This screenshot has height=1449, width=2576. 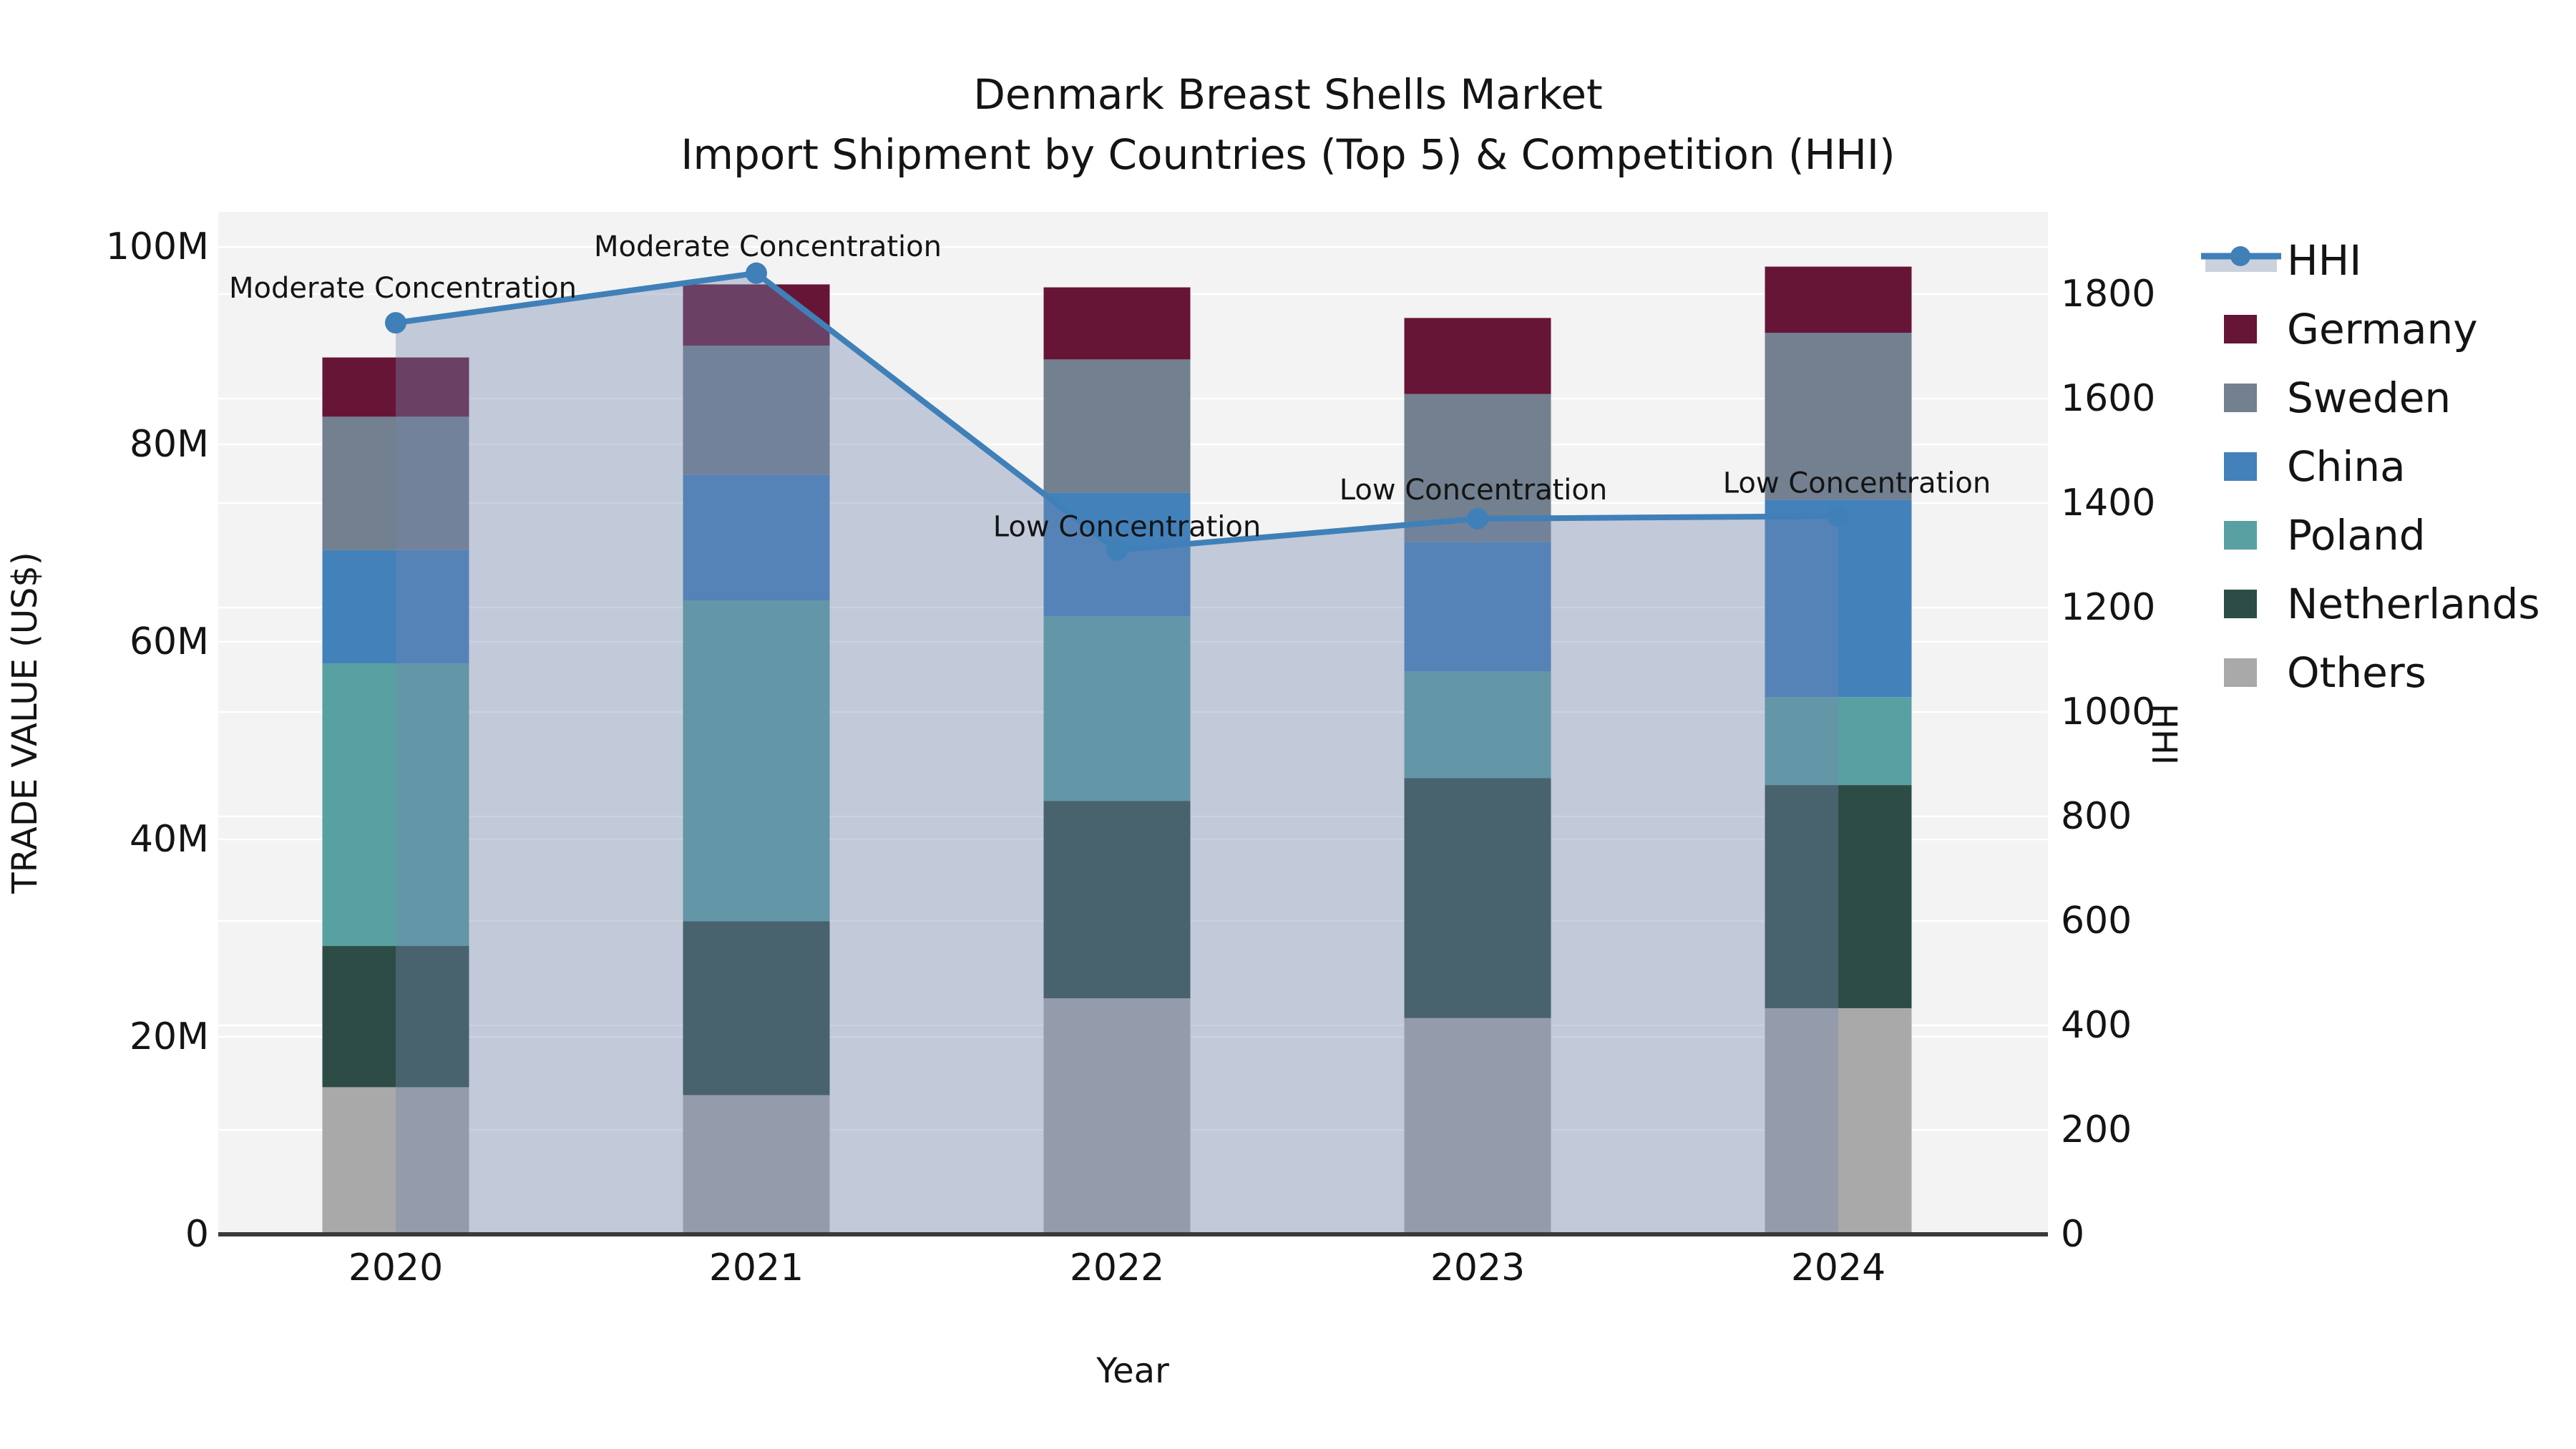 What do you see at coordinates (756, 761) in the screenshot?
I see `bar-segment-poland-2021` at bounding box center [756, 761].